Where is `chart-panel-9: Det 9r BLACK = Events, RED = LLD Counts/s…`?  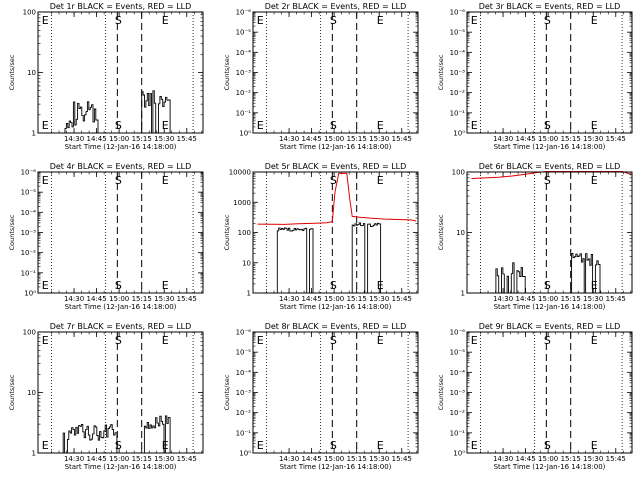 chart-panel-9: Det 9r BLACK = Events, RED = LLD Counts/s… is located at coordinates (535, 396).